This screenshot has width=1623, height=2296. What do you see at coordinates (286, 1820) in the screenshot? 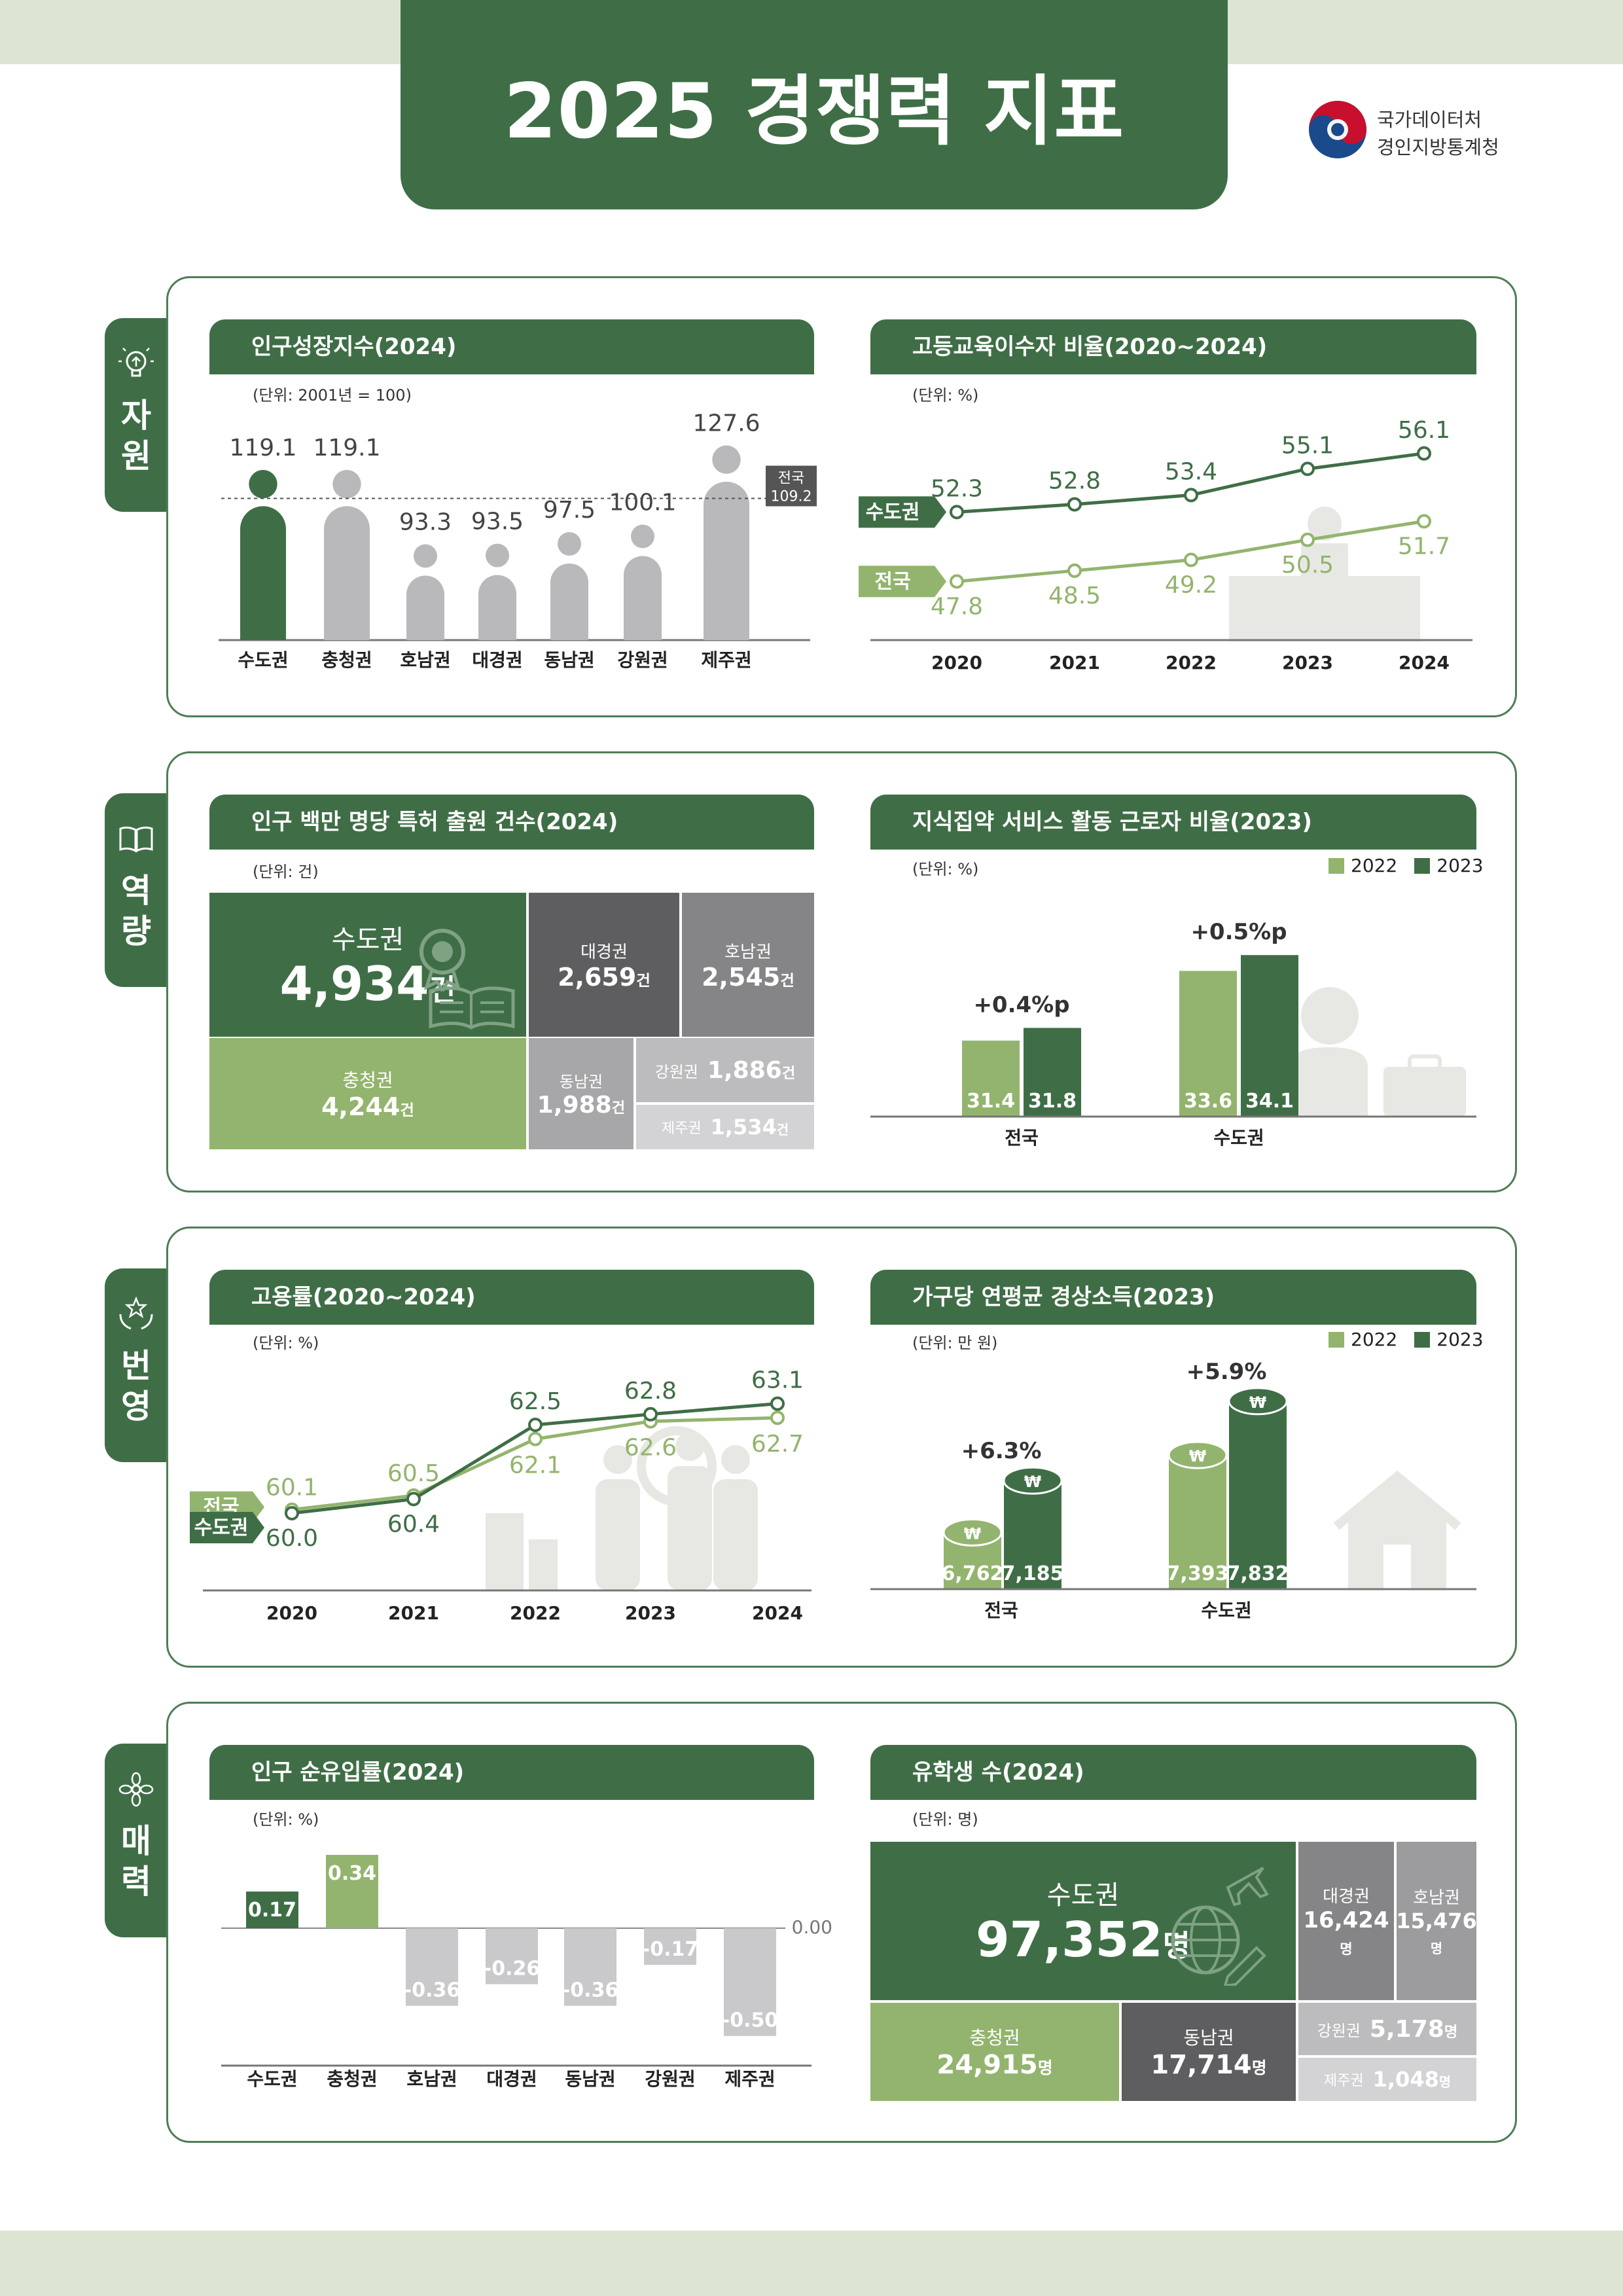
I see `unit-net-inflow: (단위: %)` at bounding box center [286, 1820].